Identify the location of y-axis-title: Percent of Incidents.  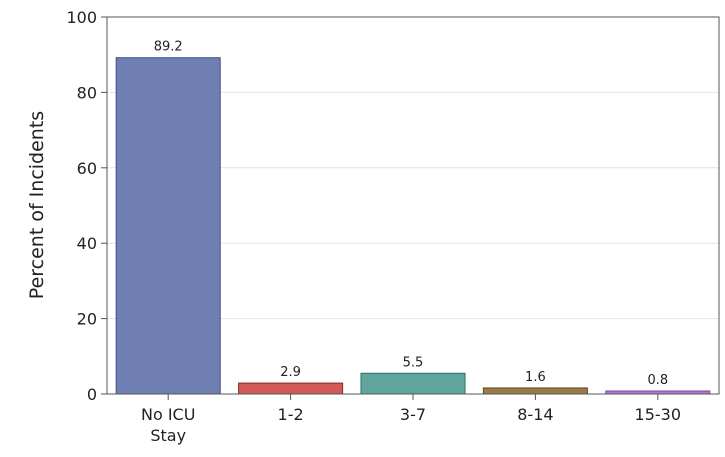
(37, 205).